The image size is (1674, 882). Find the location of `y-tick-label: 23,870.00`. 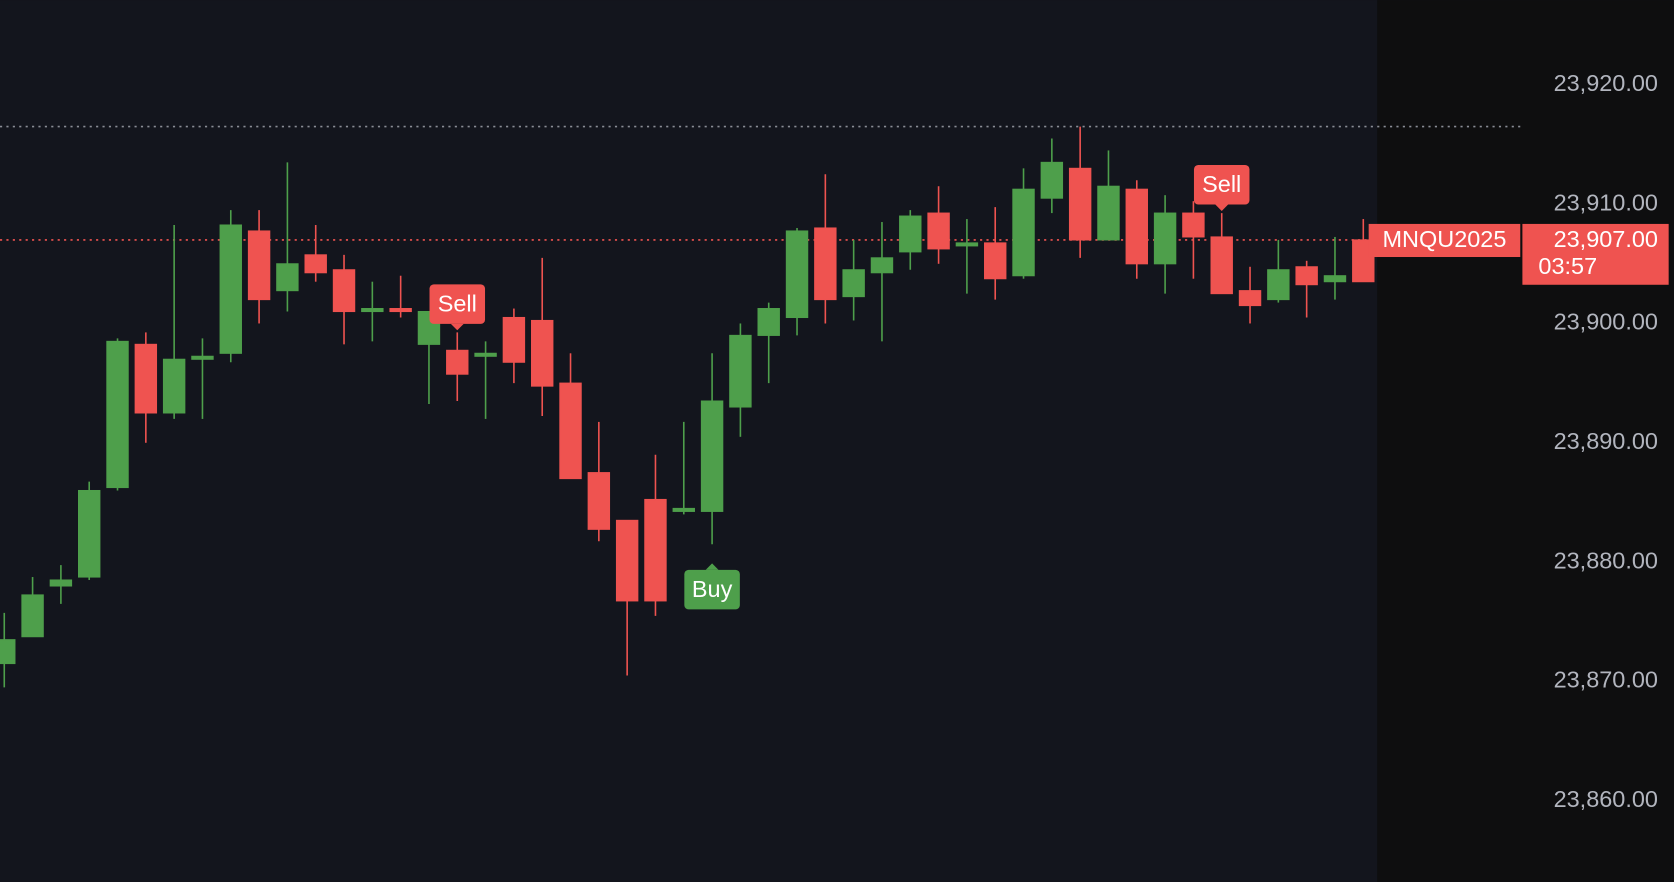

y-tick-label: 23,870.00 is located at coordinates (1606, 680).